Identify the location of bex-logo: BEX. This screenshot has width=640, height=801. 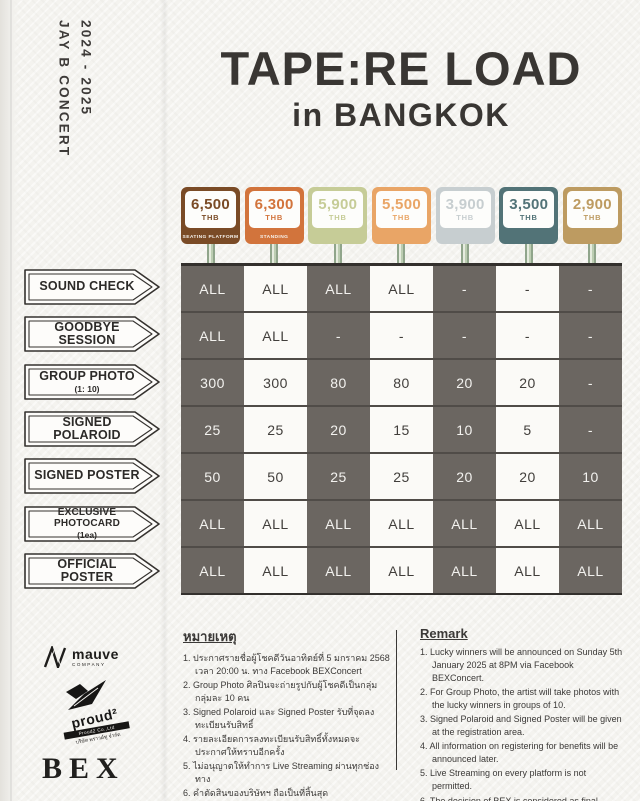
(83, 768).